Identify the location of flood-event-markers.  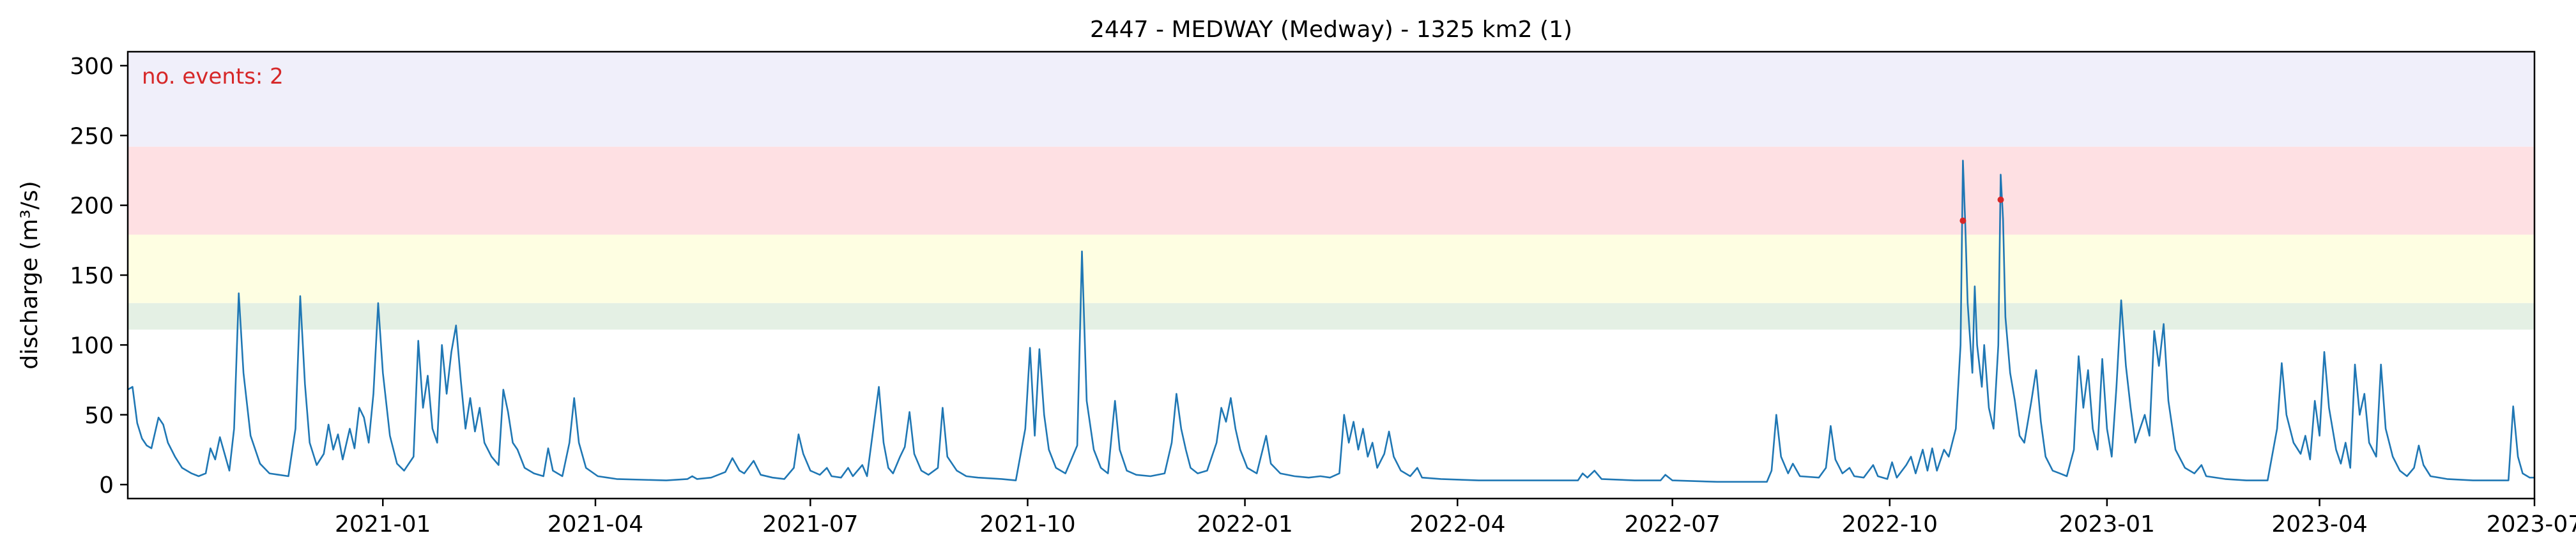
(1981, 210).